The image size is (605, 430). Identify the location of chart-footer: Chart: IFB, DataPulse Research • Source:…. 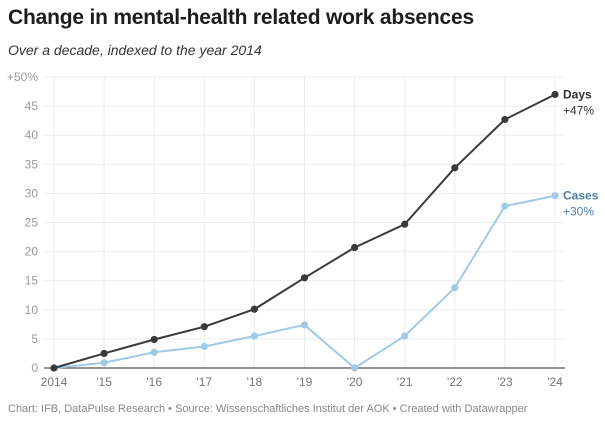
(268, 409).